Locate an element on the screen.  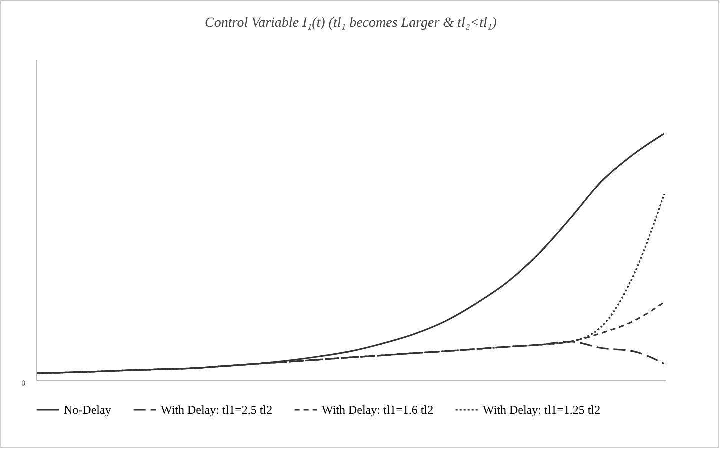
legend-label: With Delay: tl1=1.6 tl2 is located at coordinates (378, 410).